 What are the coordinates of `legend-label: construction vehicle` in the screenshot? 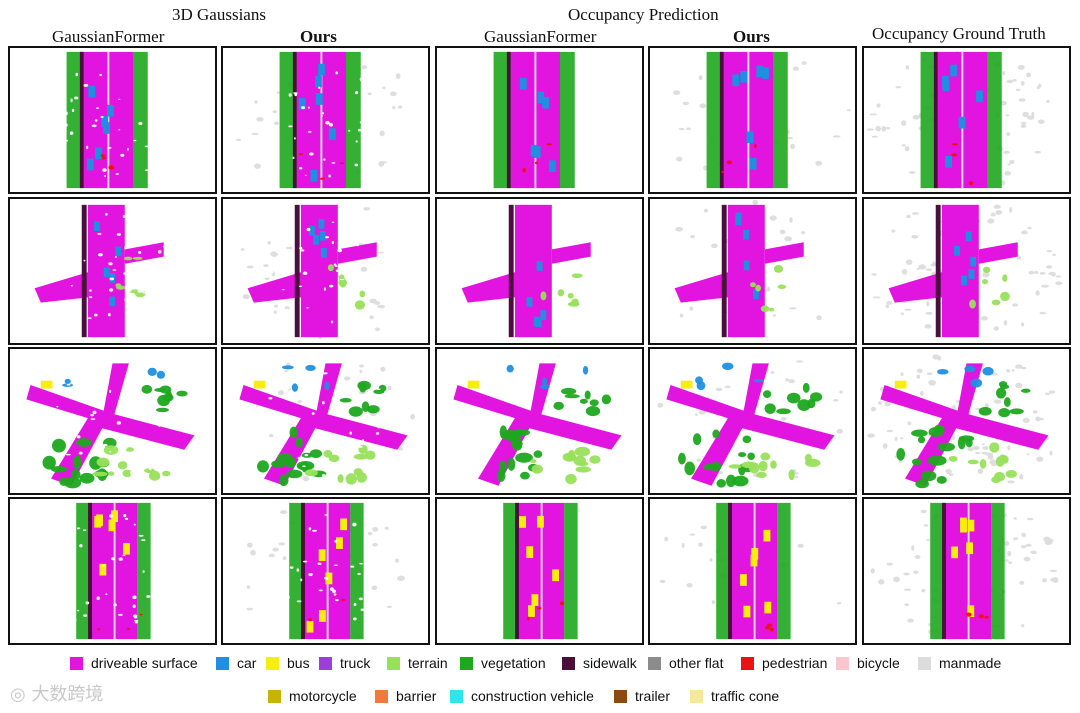 It's located at (532, 696).